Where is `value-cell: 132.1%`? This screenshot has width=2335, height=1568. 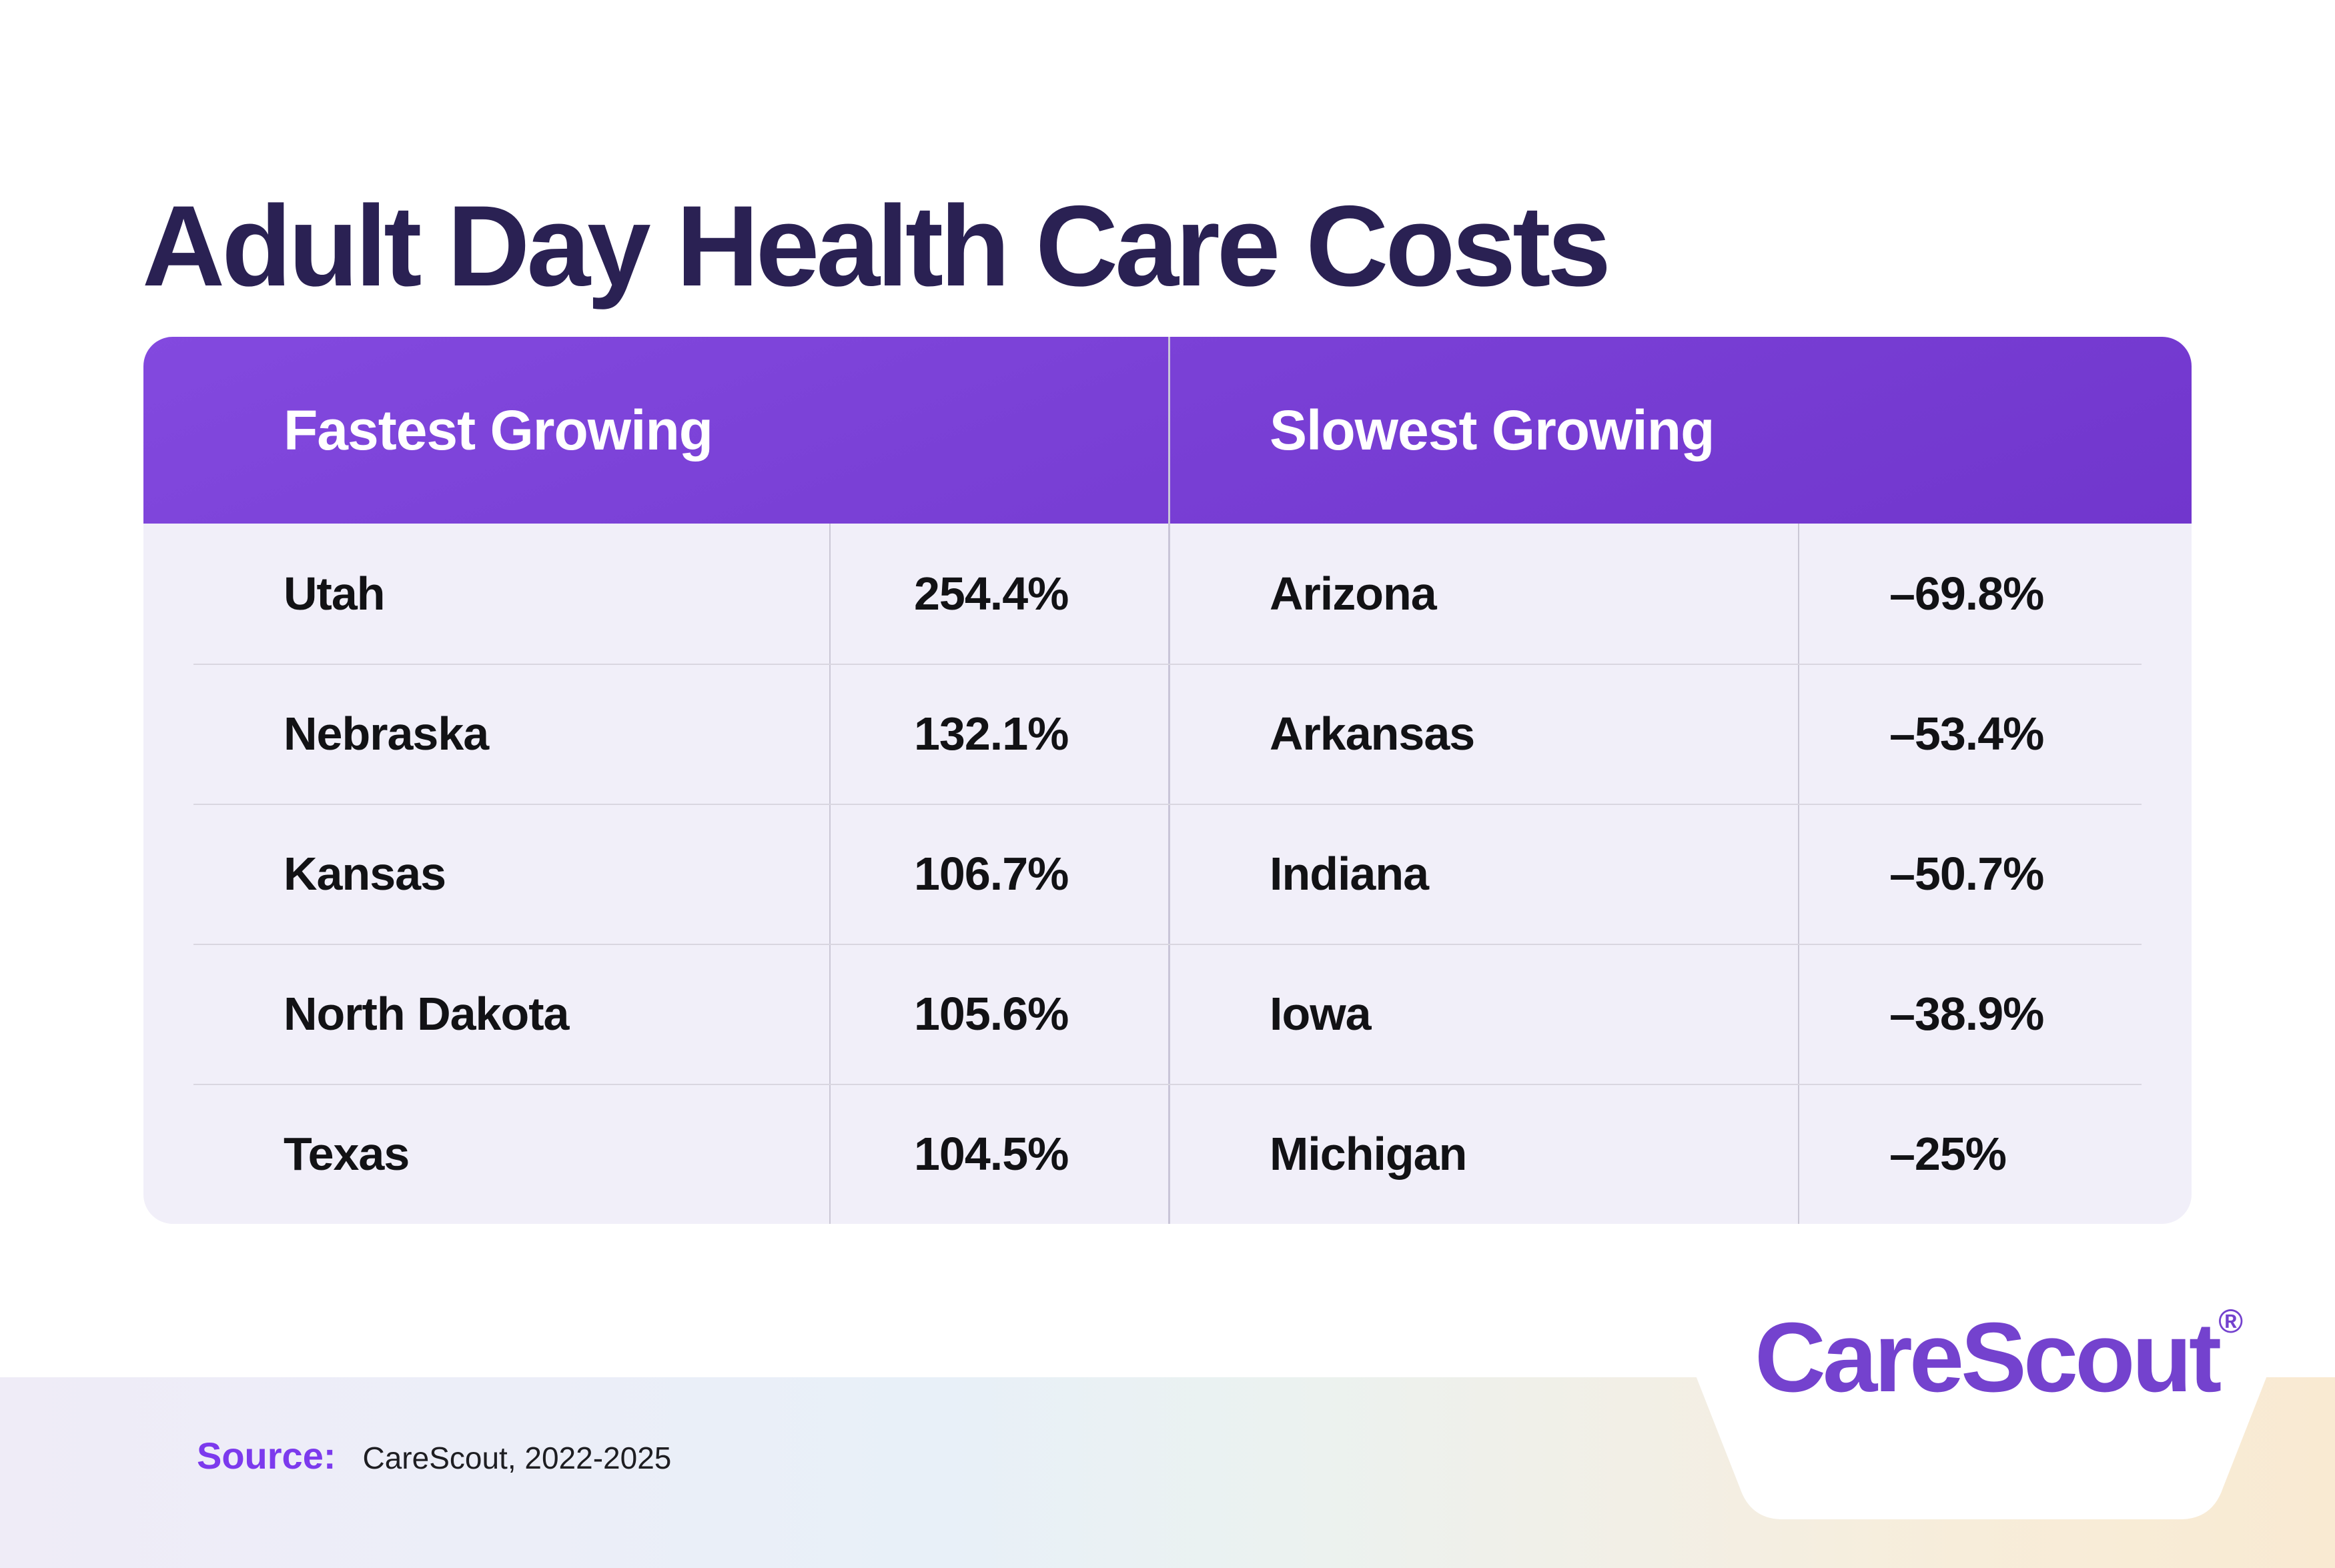 value-cell: 132.1% is located at coordinates (991, 734).